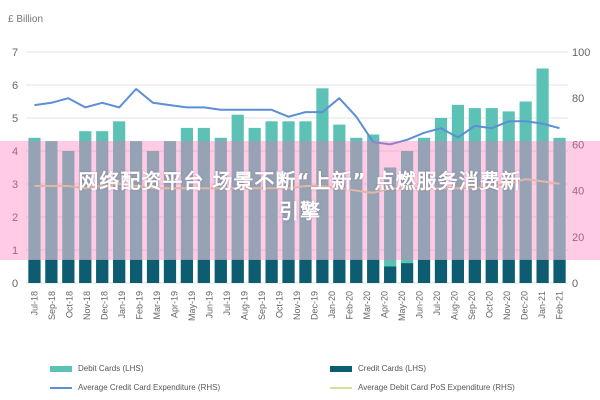 The height and width of the screenshot is (400, 600). What do you see at coordinates (507, 305) in the screenshot?
I see `x-tick-label: Nov-20` at bounding box center [507, 305].